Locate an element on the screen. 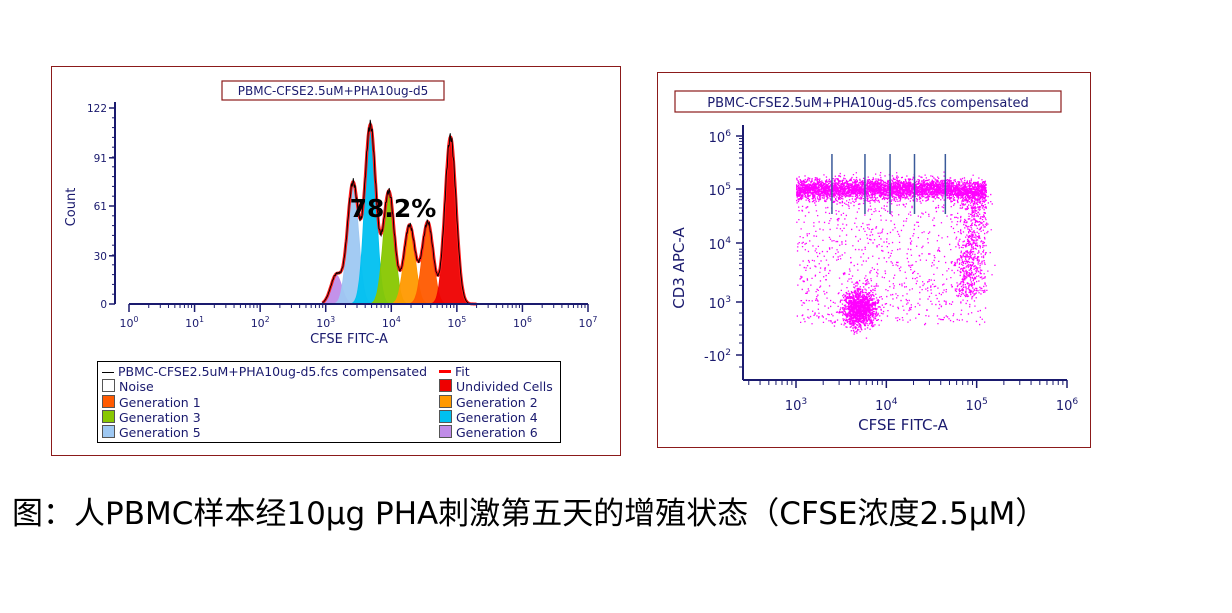  y-tick-label: 91 is located at coordinates (100, 159).